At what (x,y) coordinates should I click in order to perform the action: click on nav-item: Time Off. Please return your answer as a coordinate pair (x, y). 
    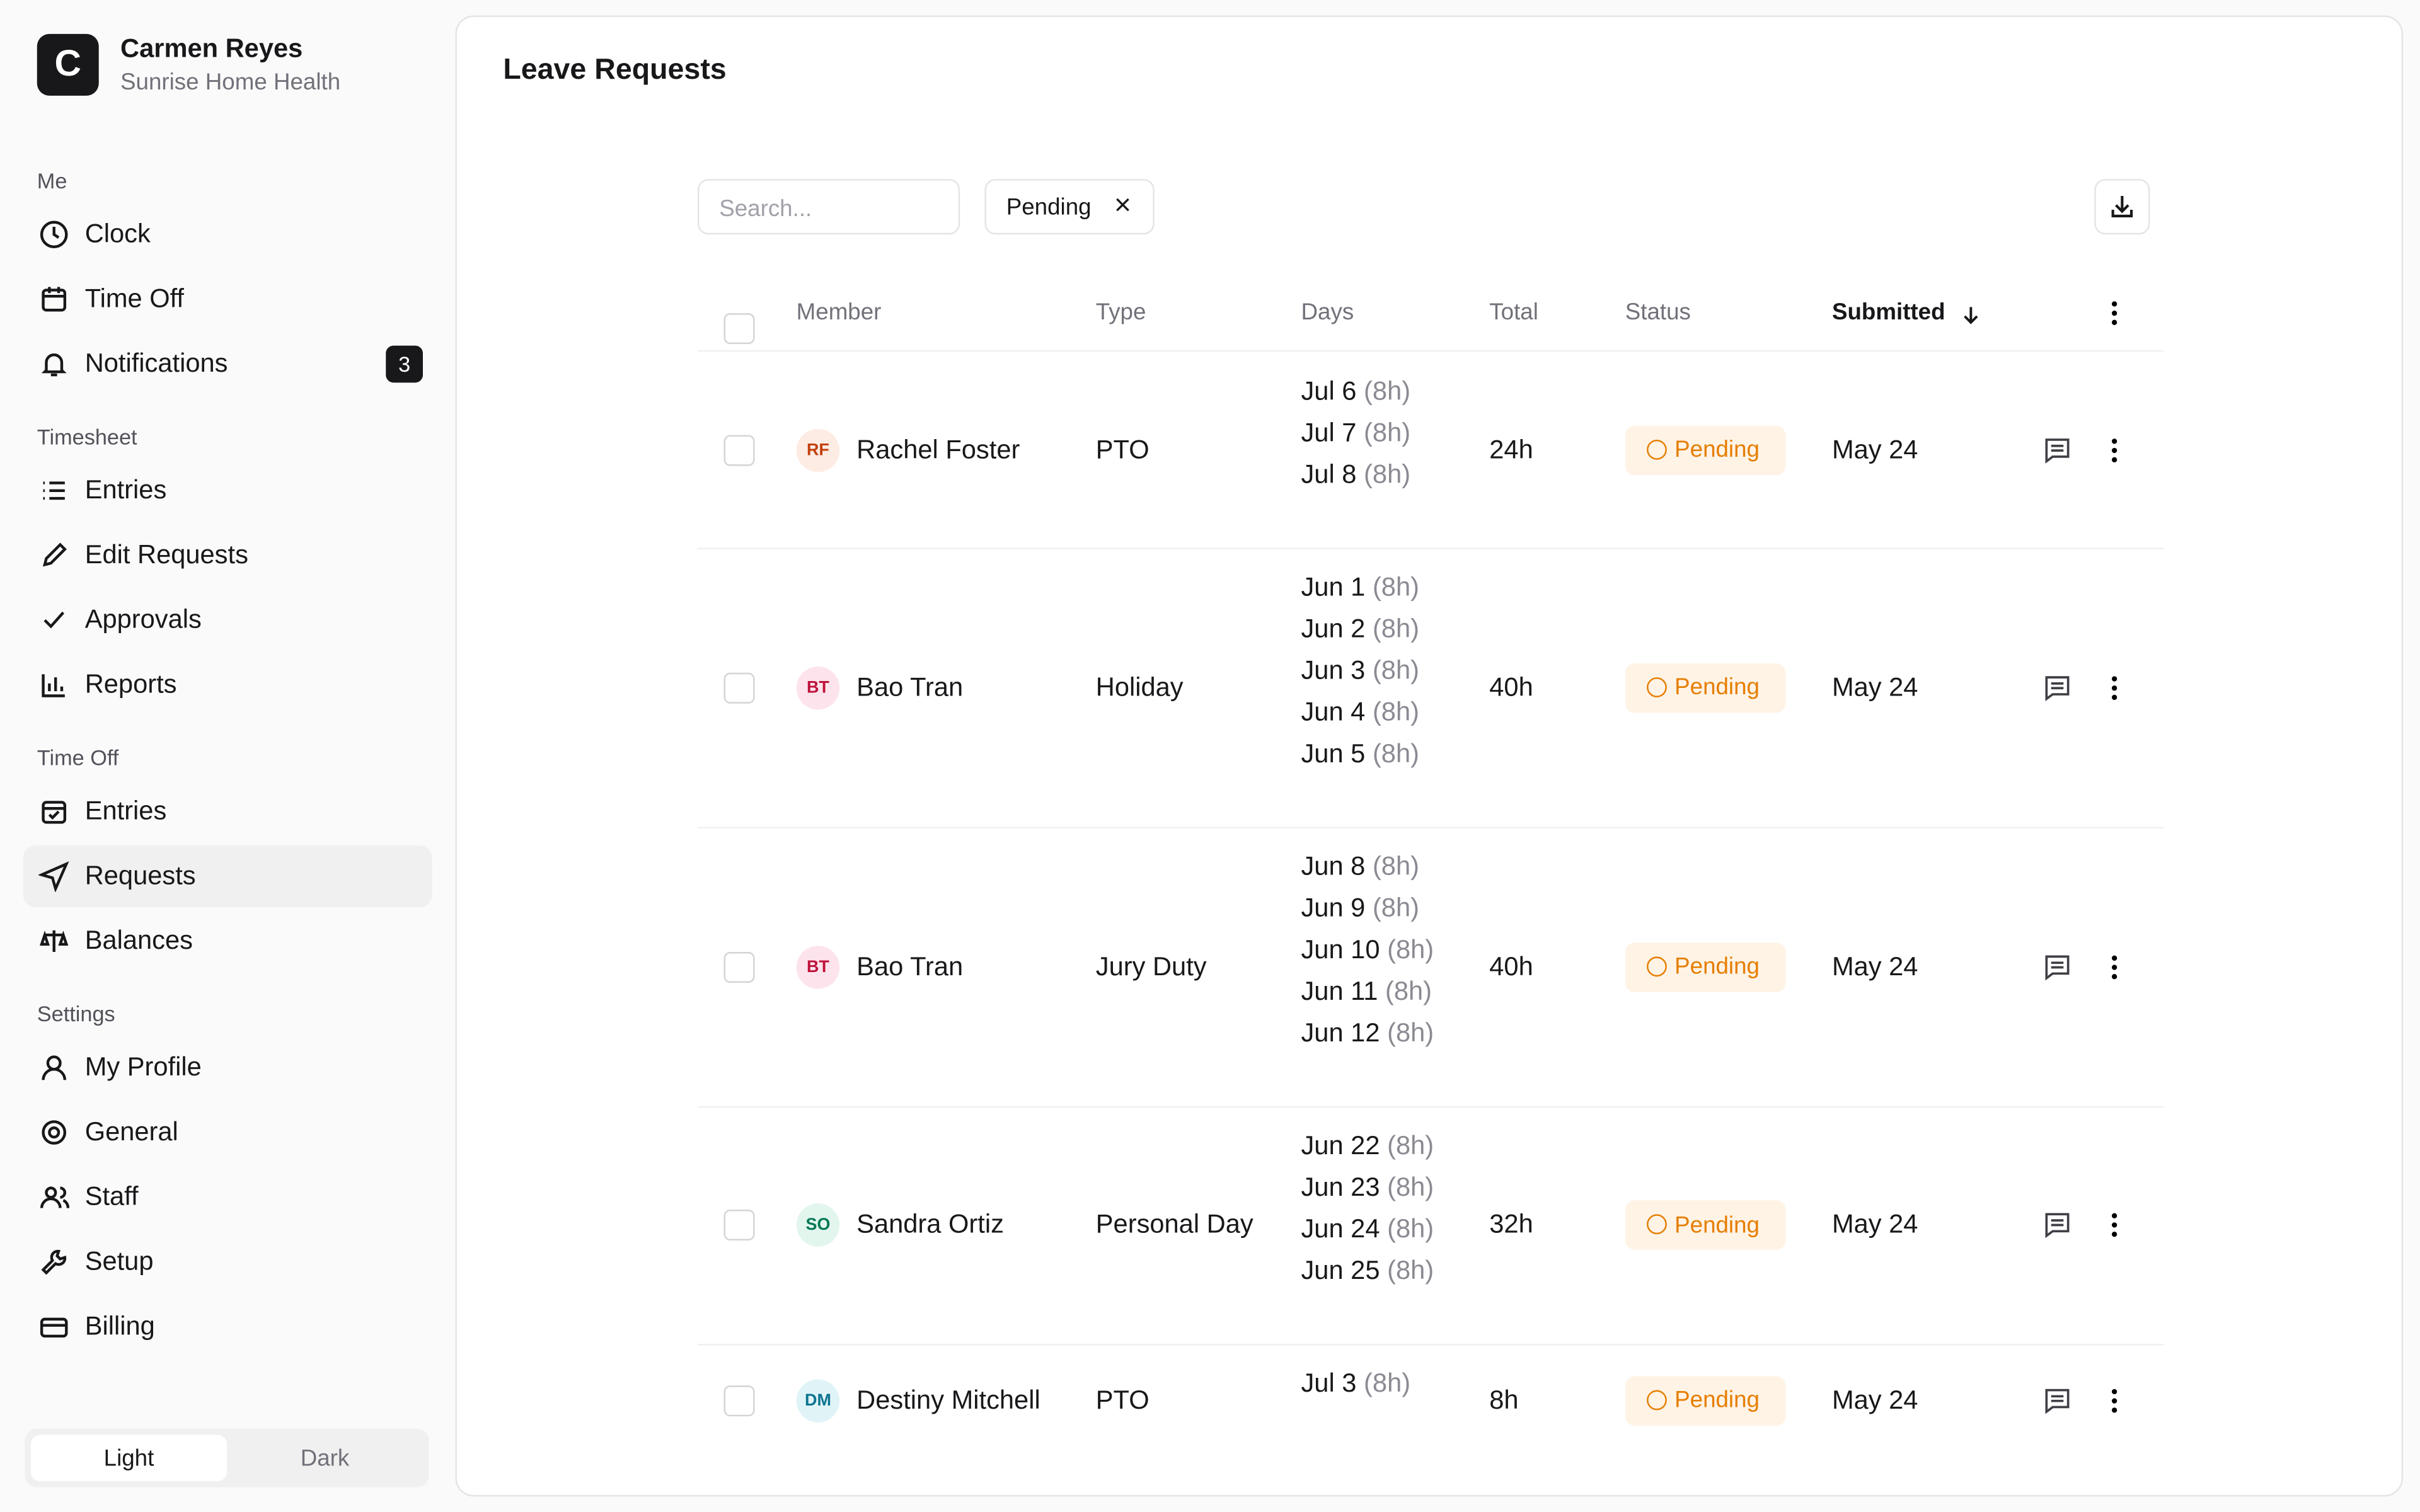
    Looking at the image, I should click on (228, 299).